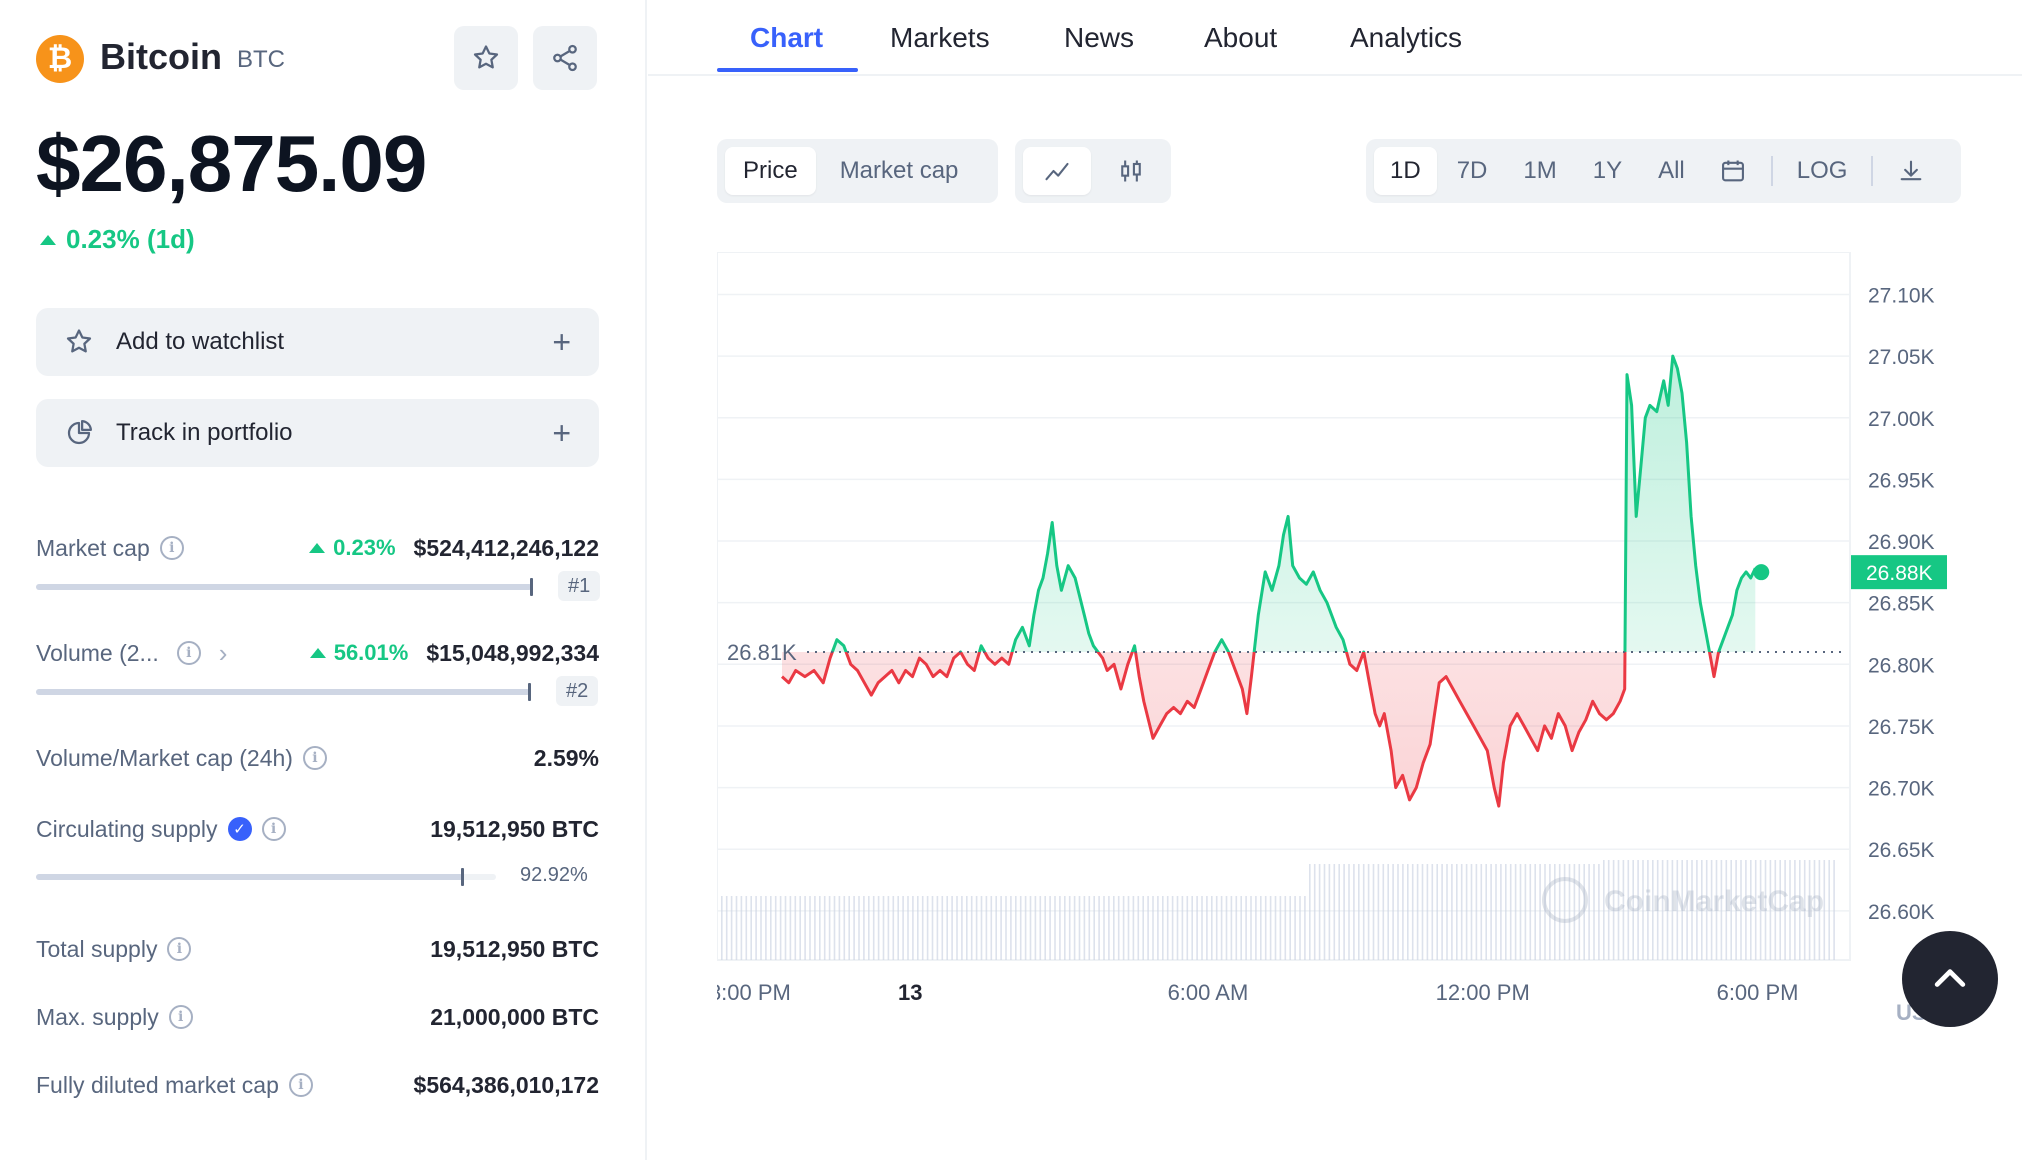 This screenshot has width=2022, height=1160. What do you see at coordinates (1099, 37) in the screenshot?
I see `tab-news: News` at bounding box center [1099, 37].